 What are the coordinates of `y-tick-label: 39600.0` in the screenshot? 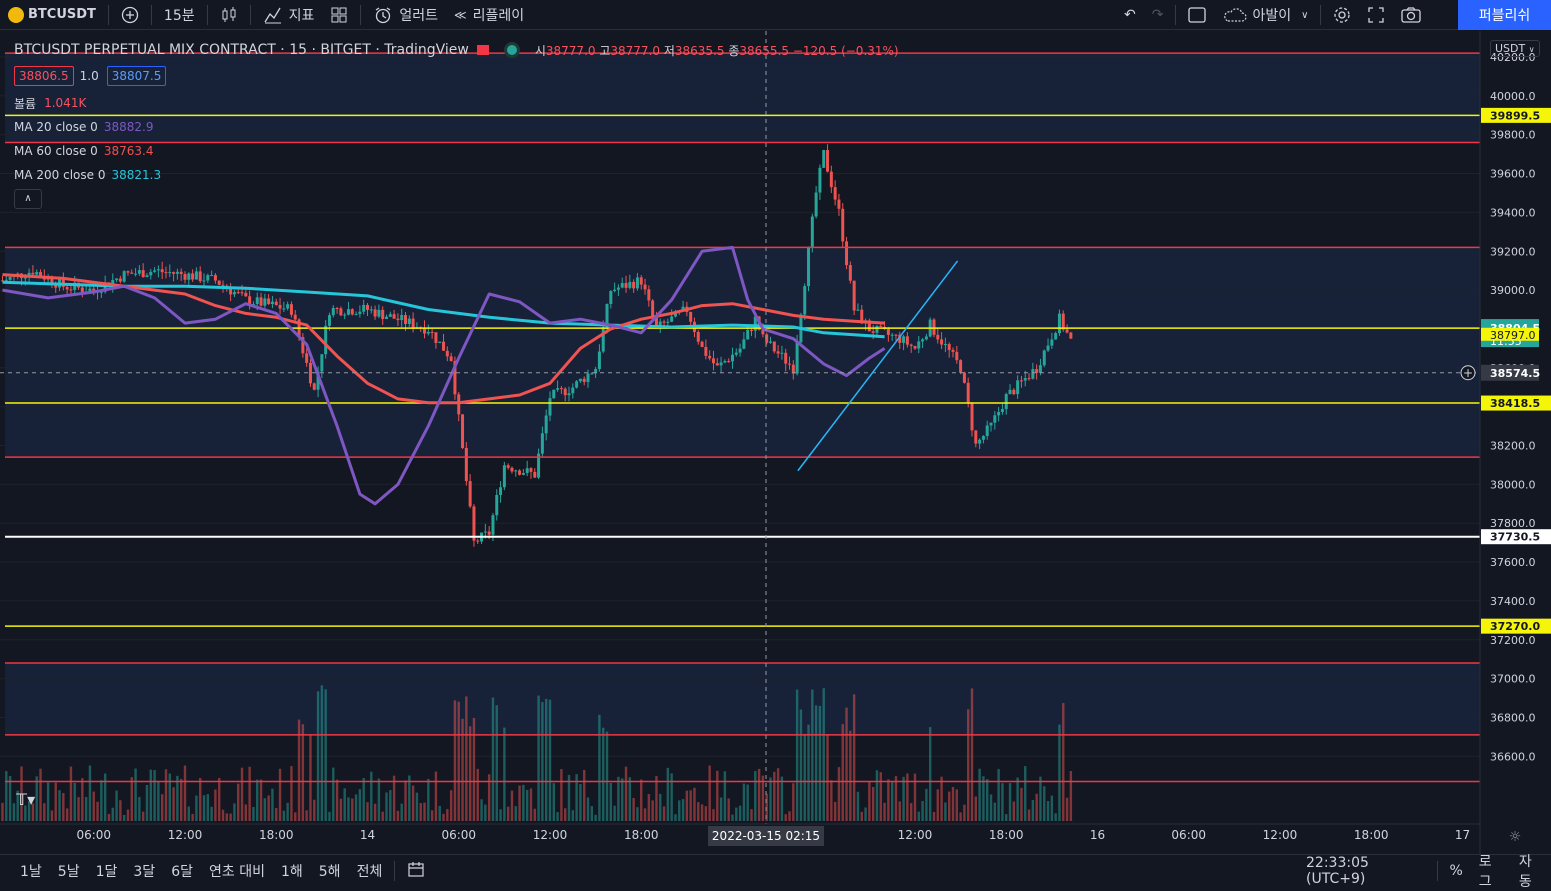 It's located at (1513, 174).